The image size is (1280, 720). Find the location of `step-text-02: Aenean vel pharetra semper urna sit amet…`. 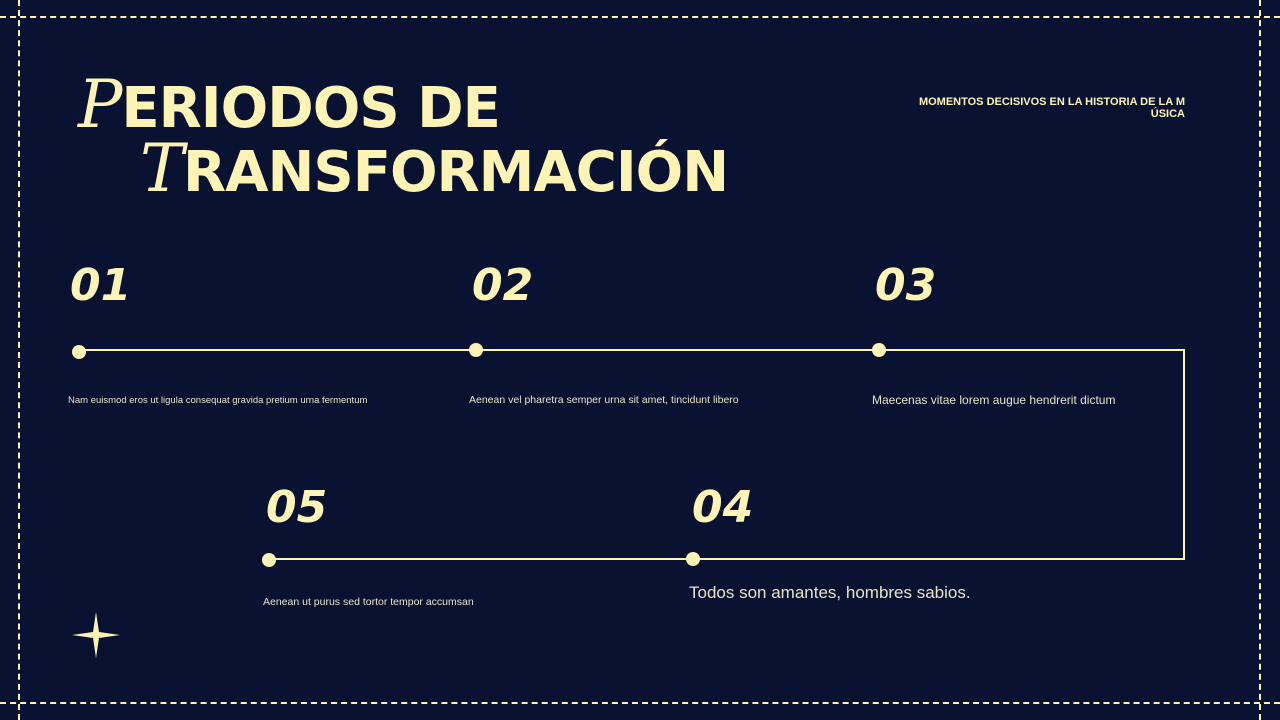

step-text-02: Aenean vel pharetra semper urna sit amet… is located at coordinates (604, 400).